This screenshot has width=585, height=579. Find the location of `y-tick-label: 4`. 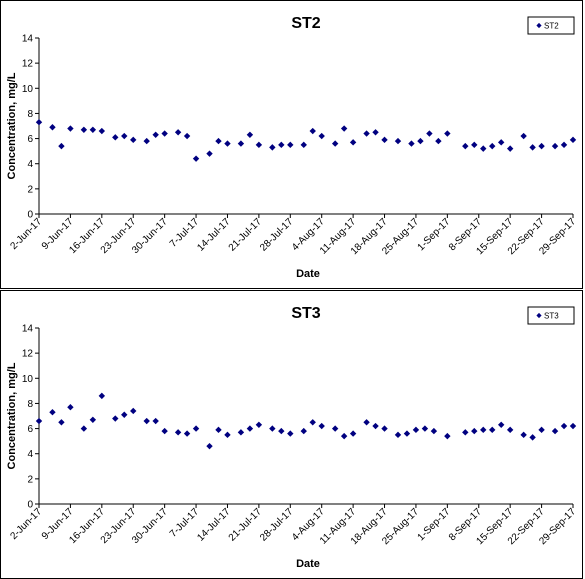

y-tick-label: 4 is located at coordinates (30, 164).